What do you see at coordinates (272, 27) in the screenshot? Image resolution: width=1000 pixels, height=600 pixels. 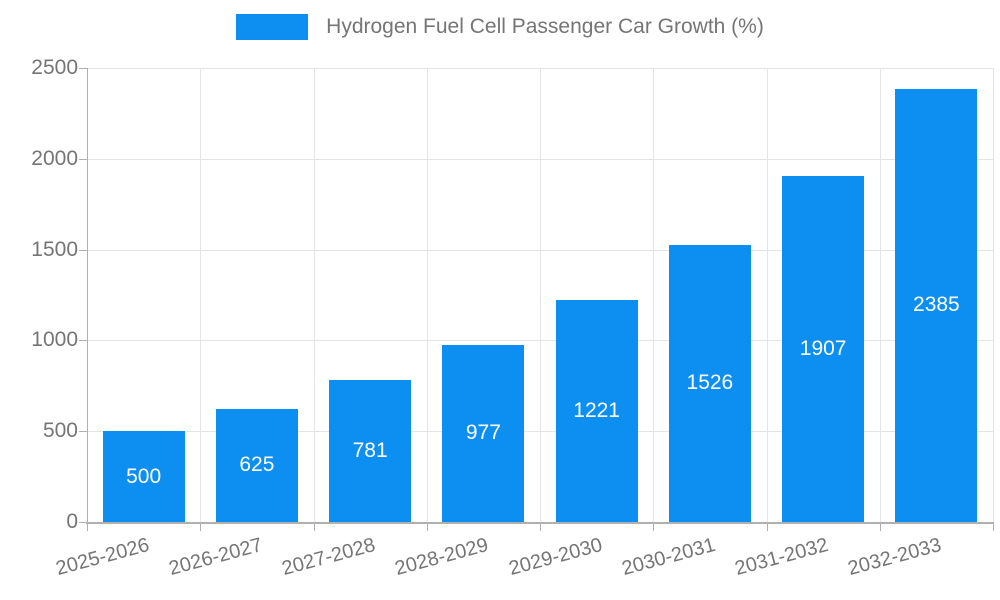 I see `legend-swatch` at bounding box center [272, 27].